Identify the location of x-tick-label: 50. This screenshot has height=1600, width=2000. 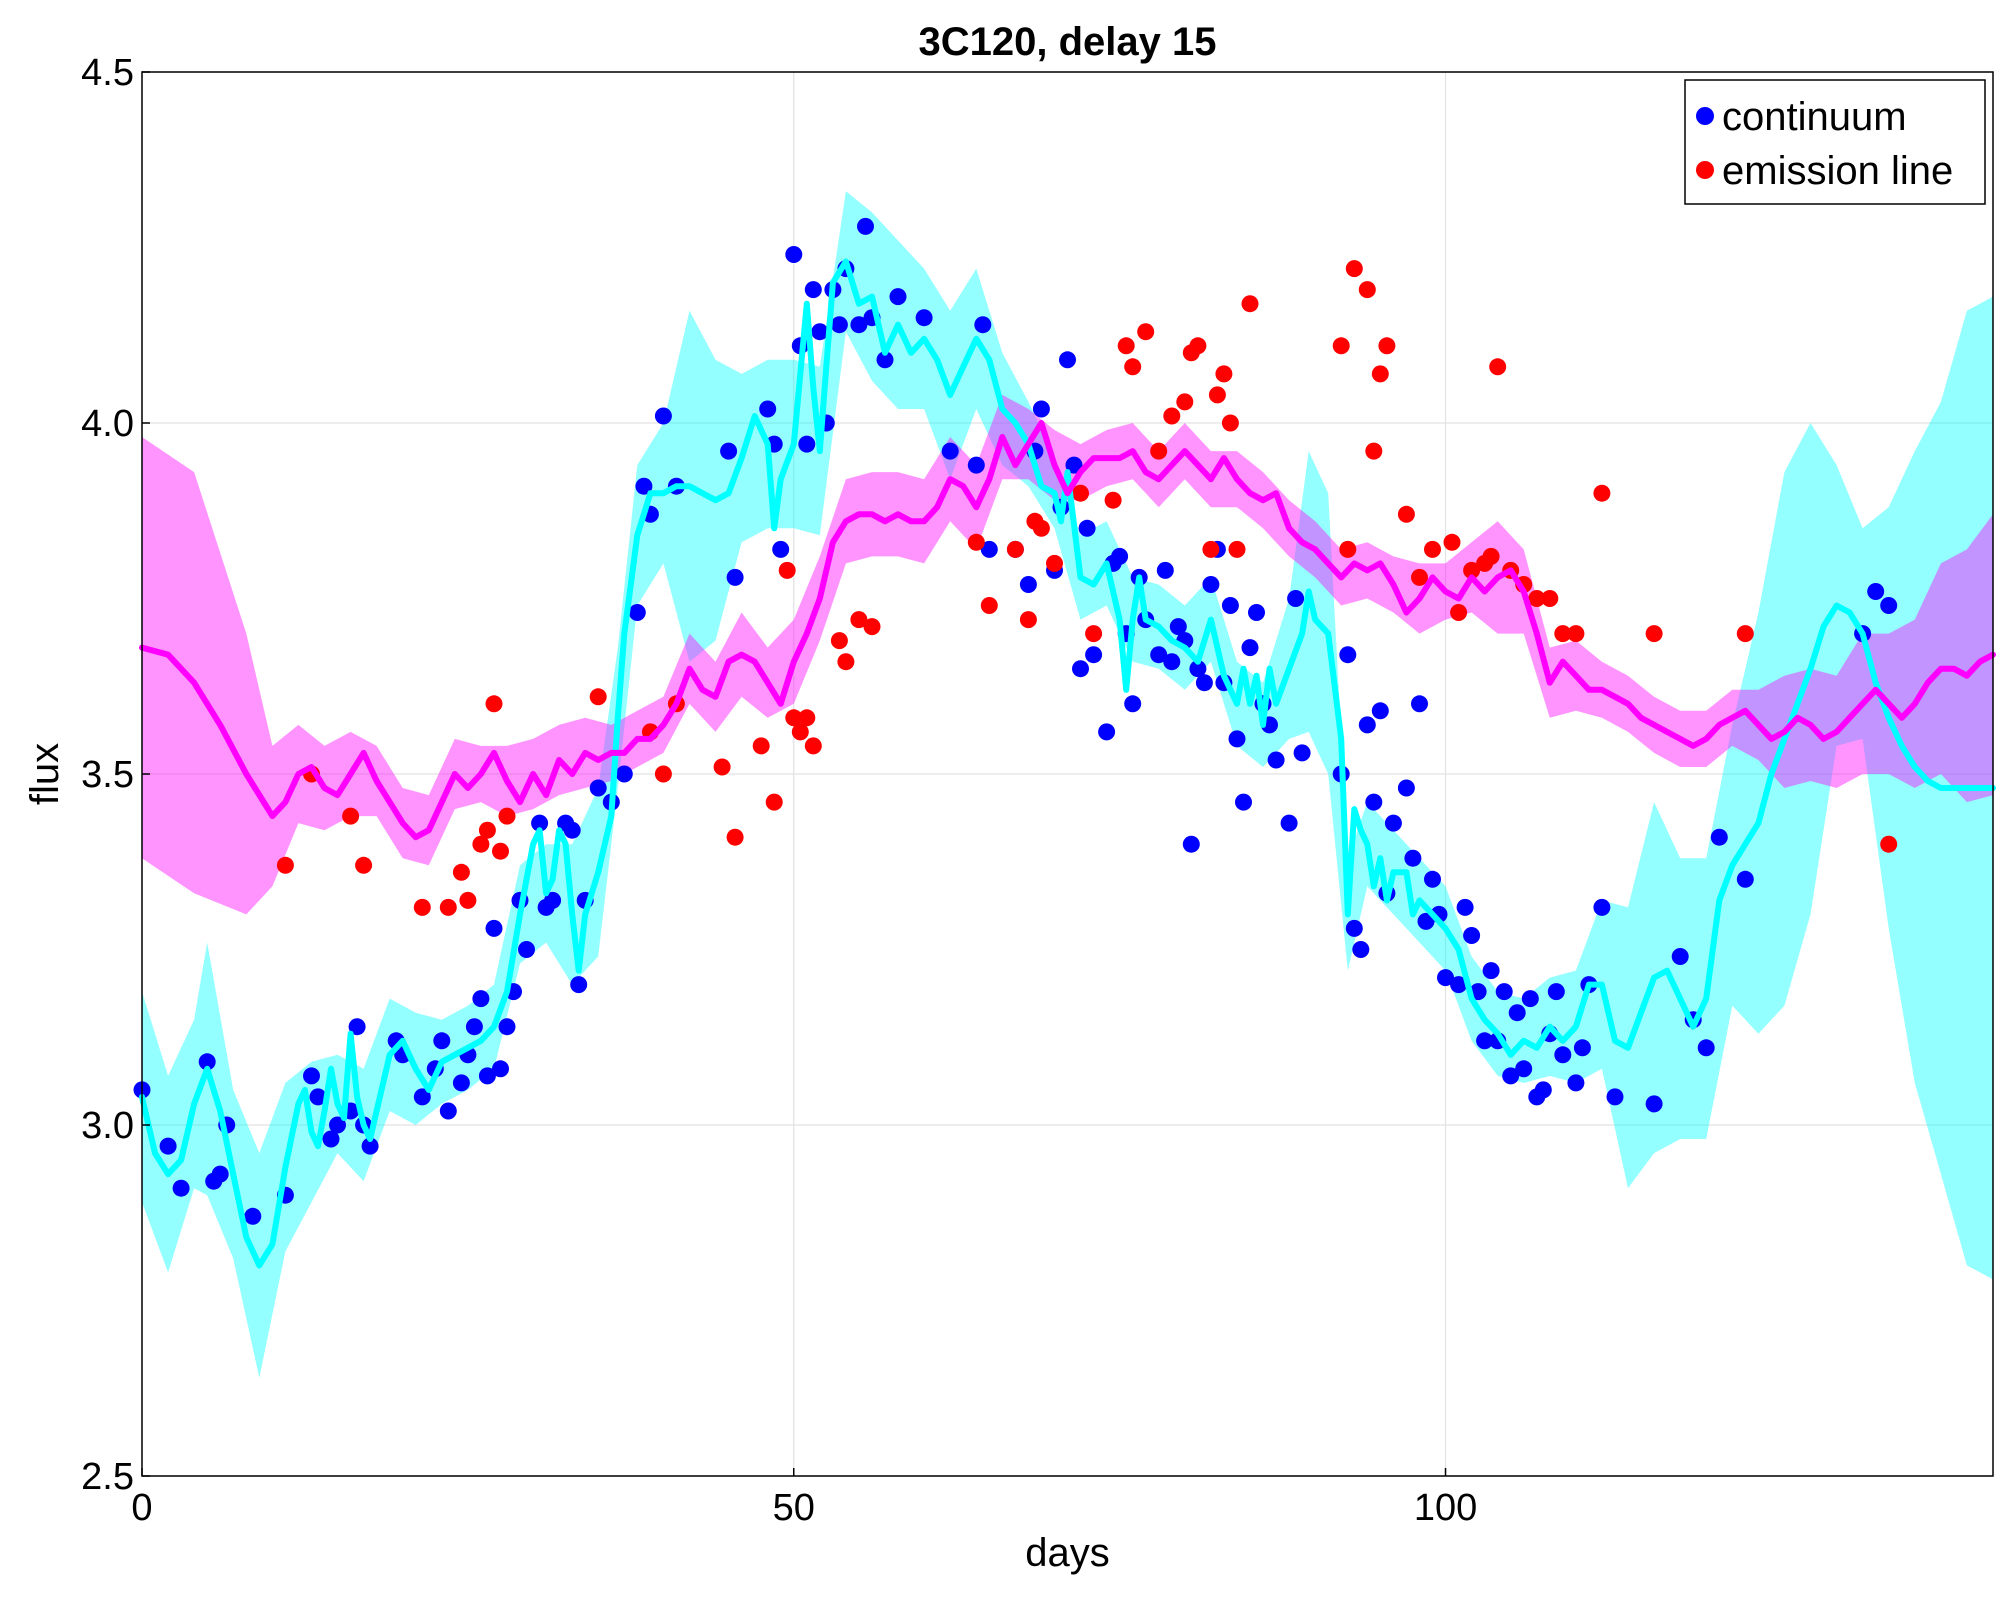
(794, 1508).